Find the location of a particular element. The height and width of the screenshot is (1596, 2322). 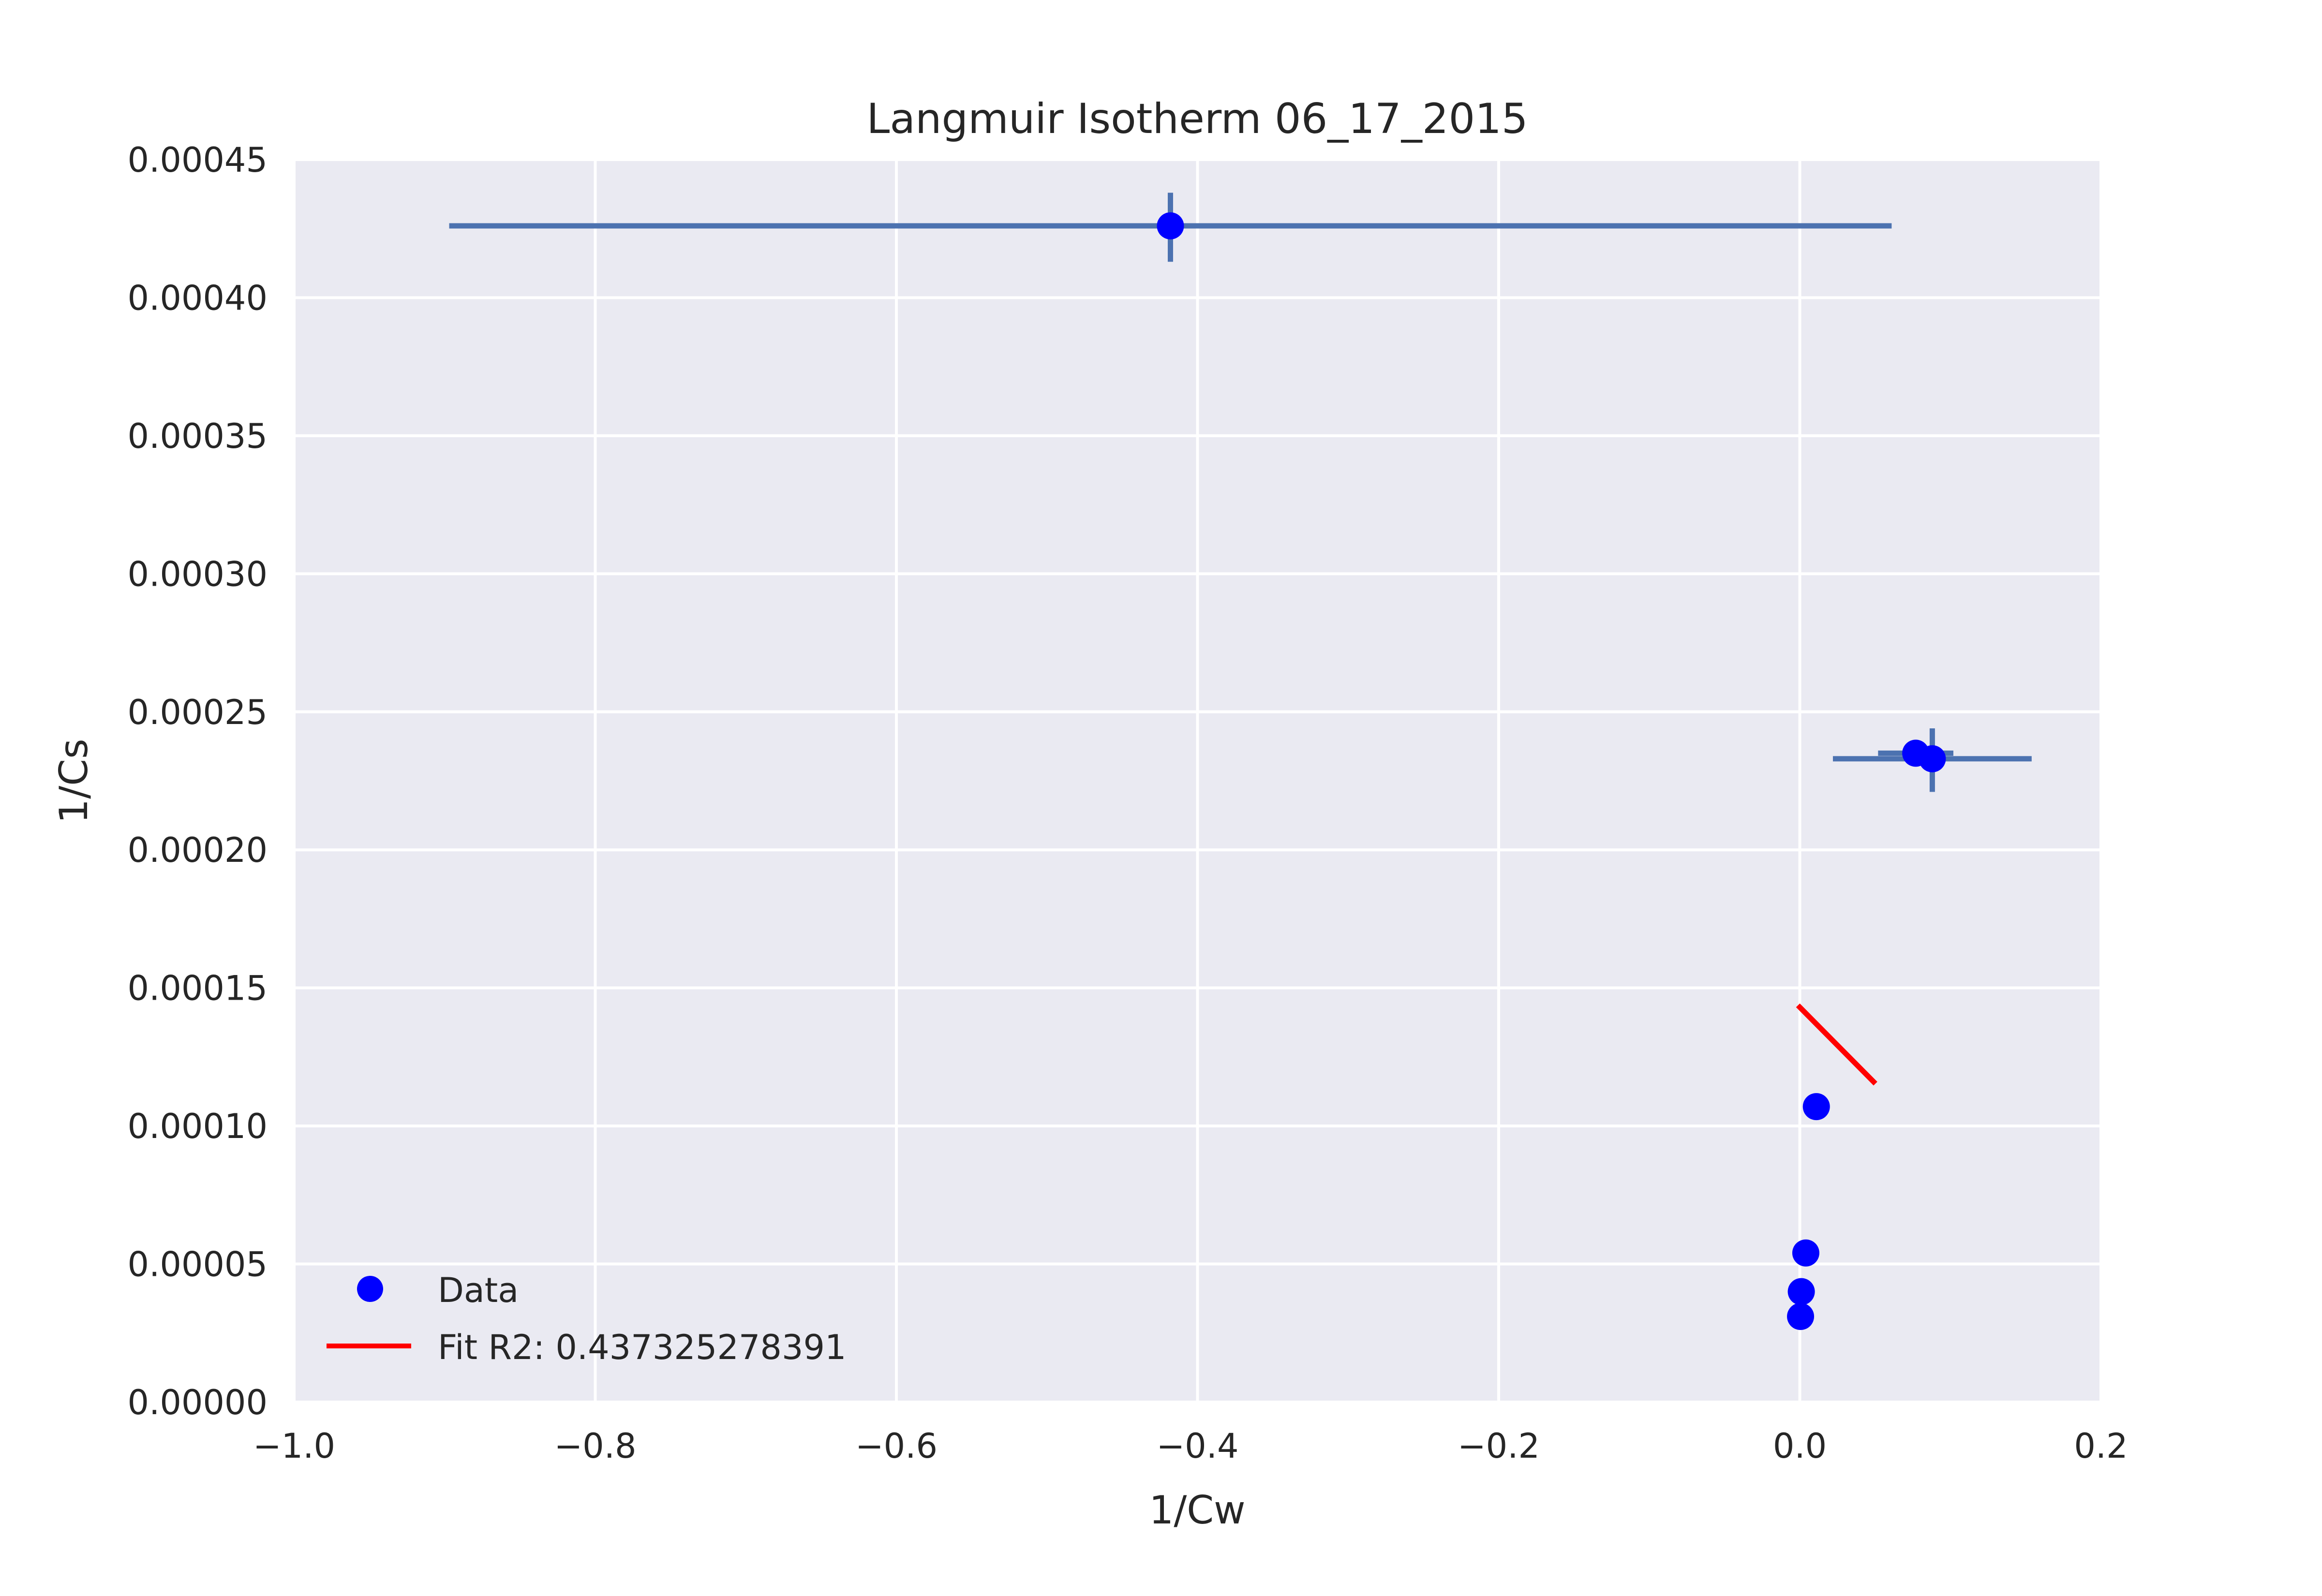

x-tick-labels: −1.0 −0.8 −0.6 −0.4 −0.2 0.0 0.2 is located at coordinates (1190, 1446).